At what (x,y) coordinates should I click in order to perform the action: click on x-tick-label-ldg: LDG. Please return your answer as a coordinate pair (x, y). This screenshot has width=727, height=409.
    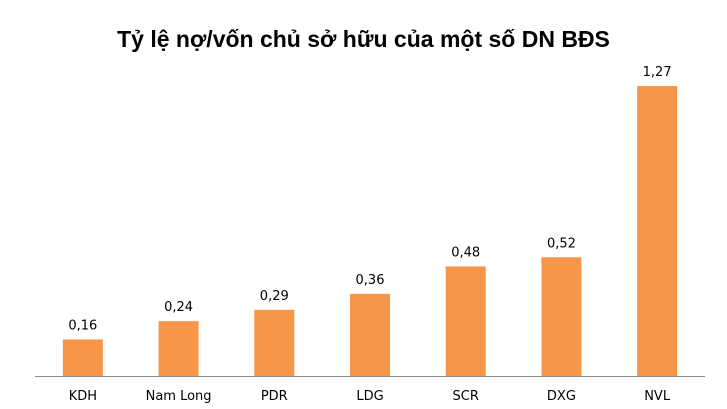
    Looking at the image, I should click on (369, 396).